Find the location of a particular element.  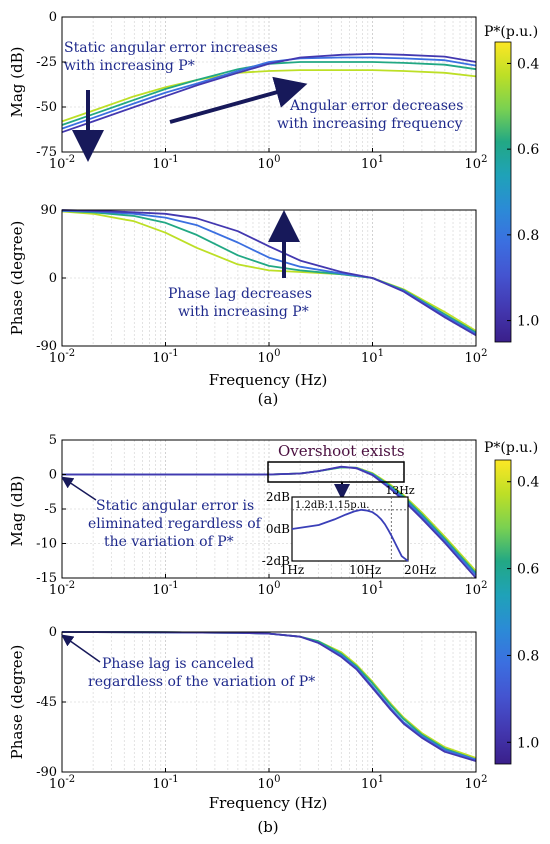

inset-ytick-label: 0dB is located at coordinates (278, 529).